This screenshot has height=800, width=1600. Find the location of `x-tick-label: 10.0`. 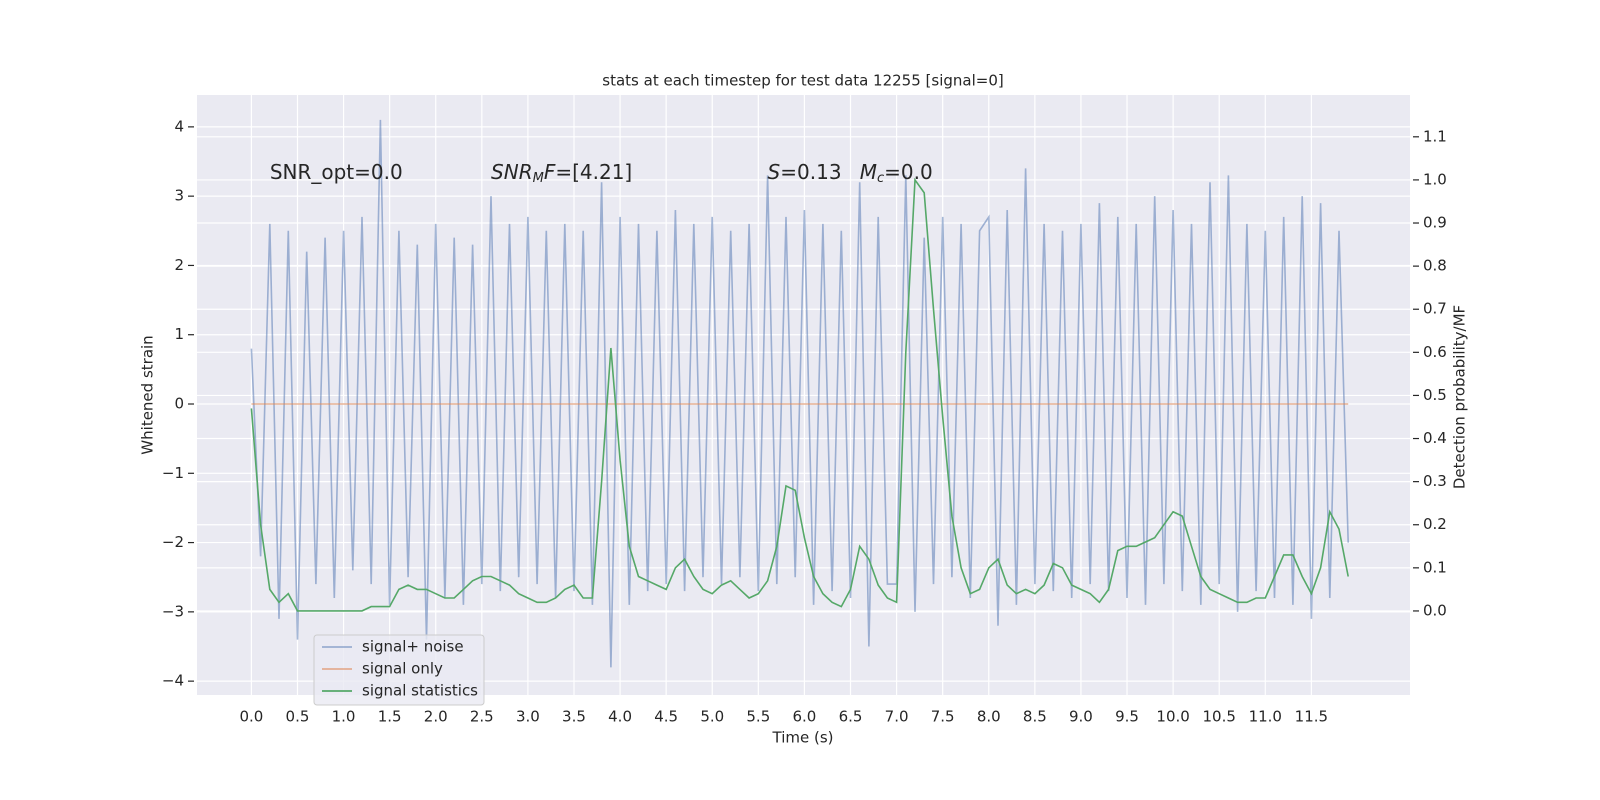

x-tick-label: 10.0 is located at coordinates (1172, 717).